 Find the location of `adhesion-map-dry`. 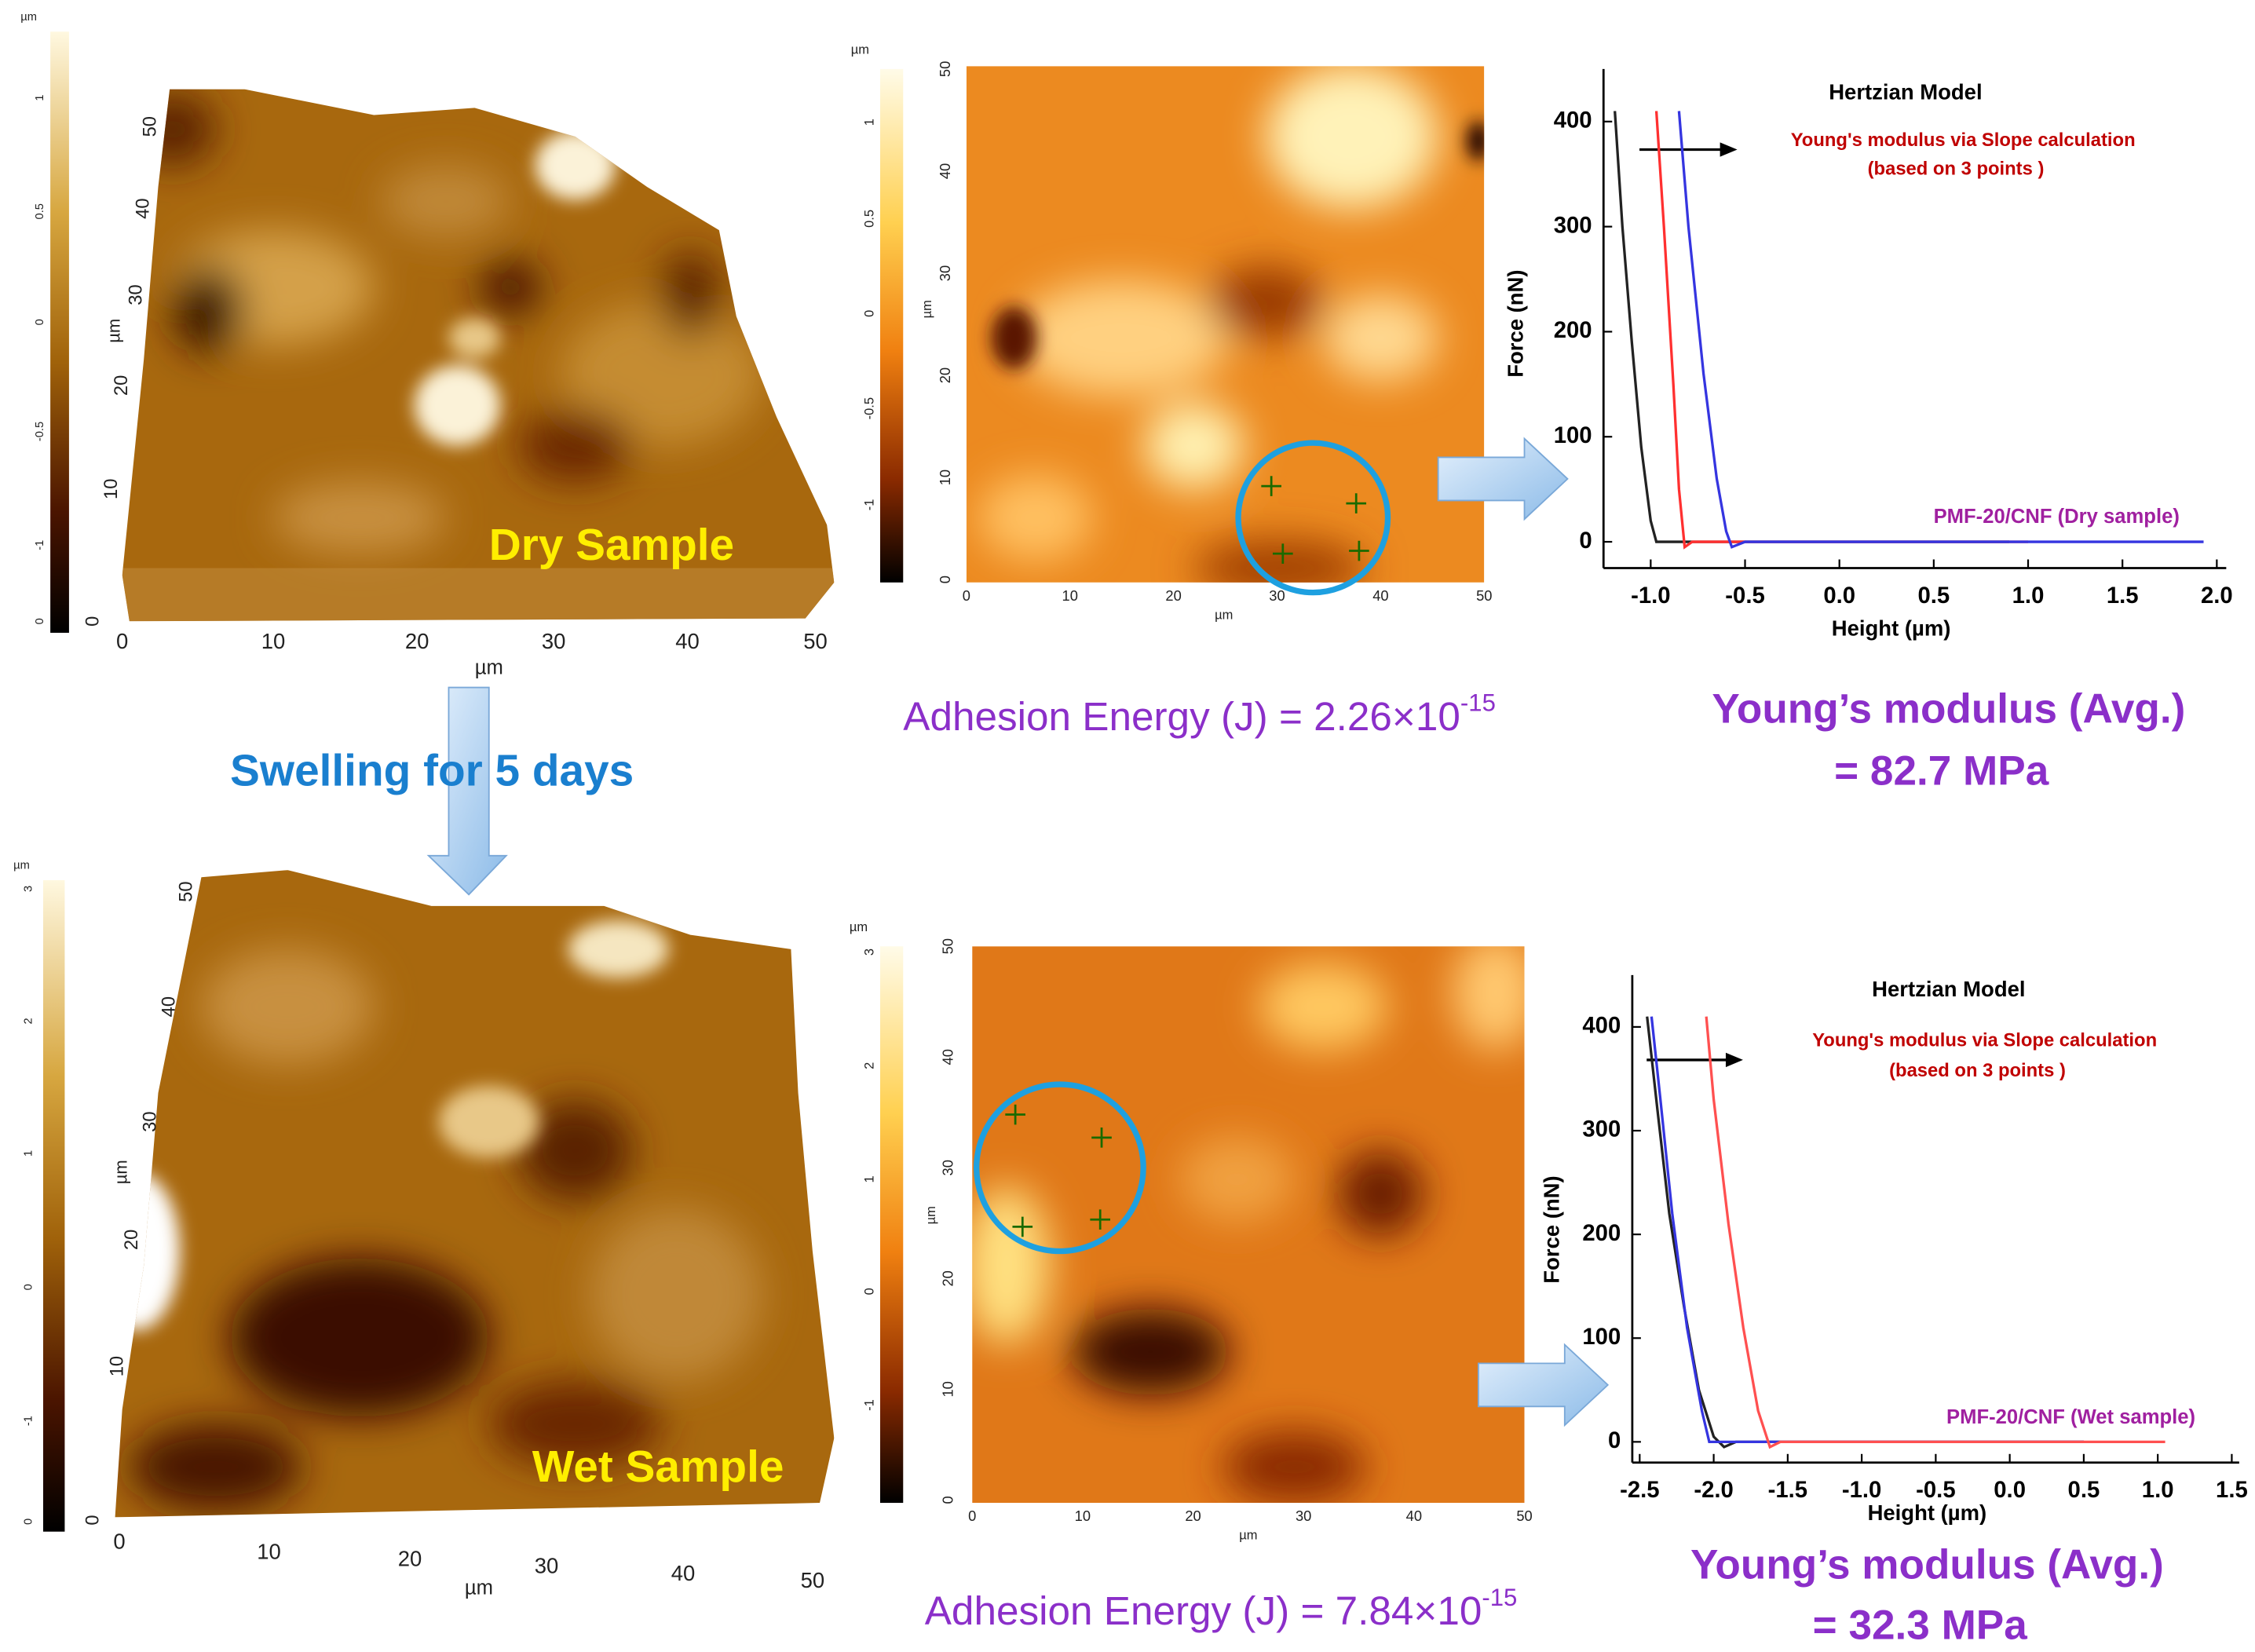

adhesion-map-dry is located at coordinates (1226, 324).